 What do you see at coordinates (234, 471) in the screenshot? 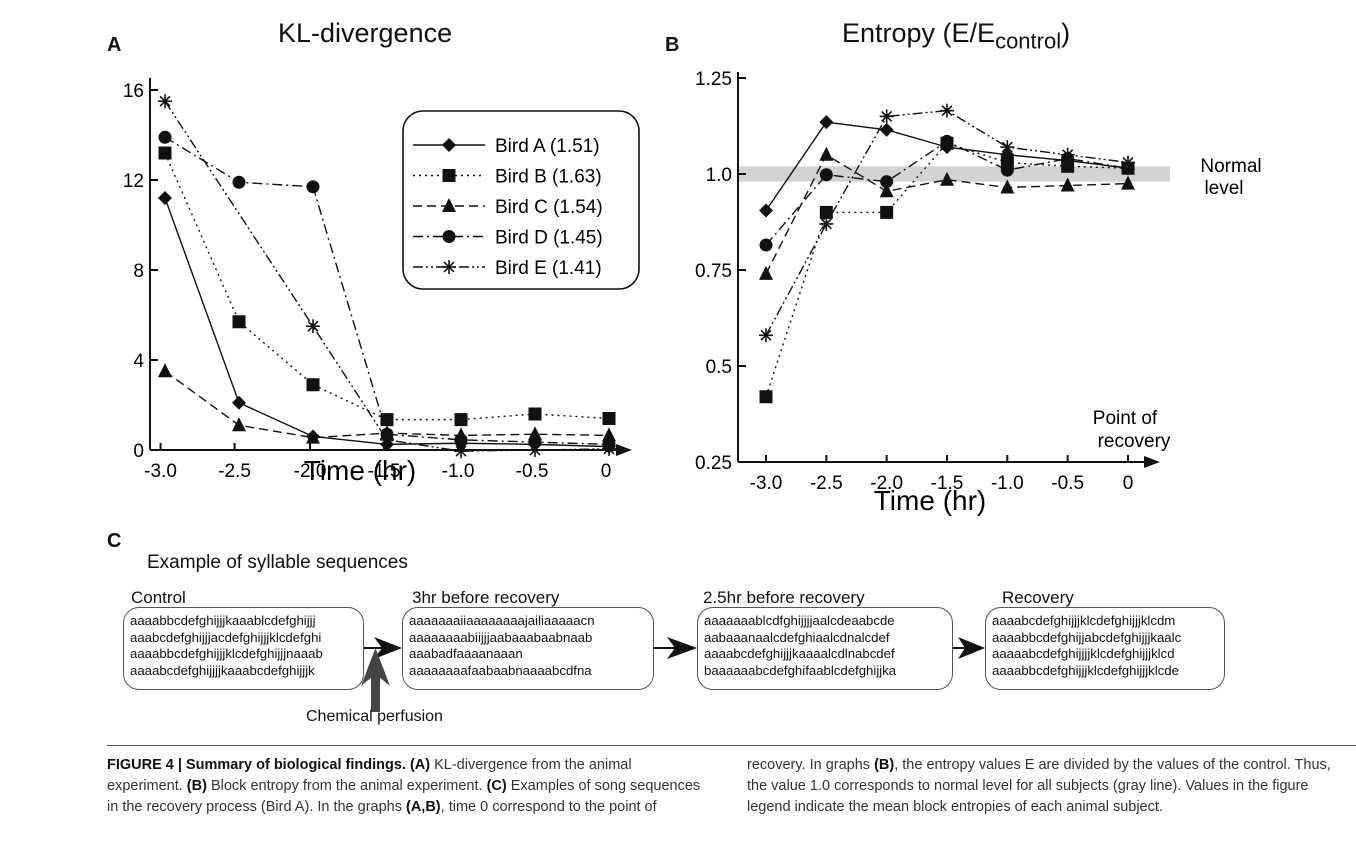
I see `chart-a-x-tick-label: -2.5` at bounding box center [234, 471].